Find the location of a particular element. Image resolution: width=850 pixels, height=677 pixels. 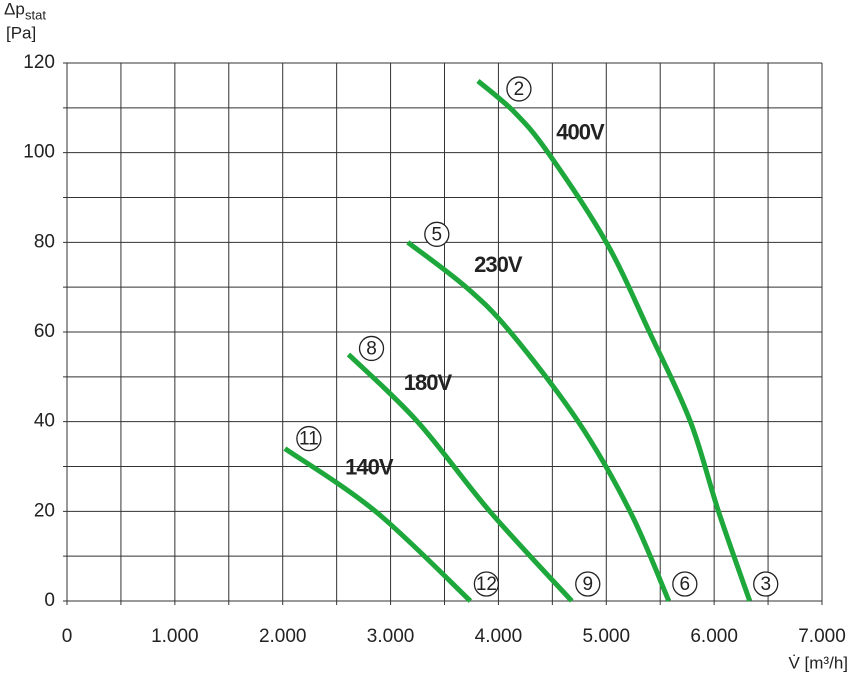

curve-marker-label: 8 is located at coordinates (371, 348).